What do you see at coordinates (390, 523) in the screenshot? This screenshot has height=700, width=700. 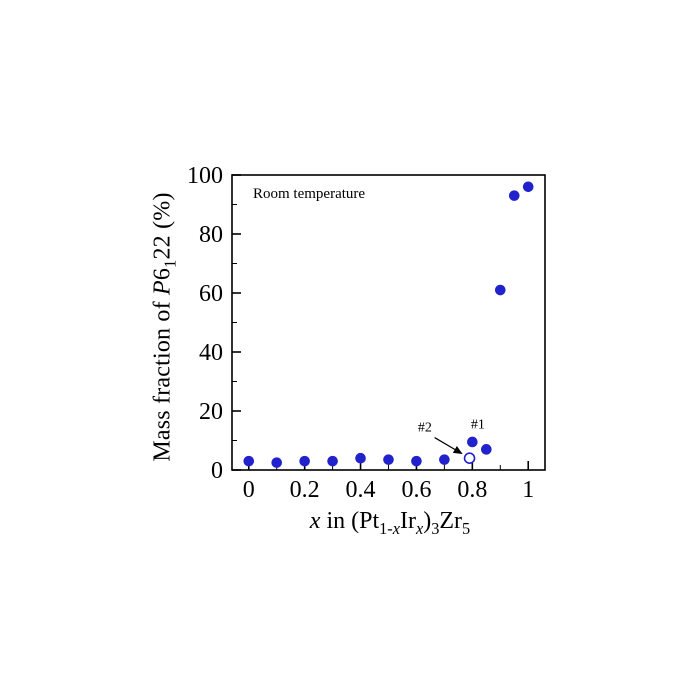 I see `x-axis-label: x in (Pt1-xIrx)3Zr5` at bounding box center [390, 523].